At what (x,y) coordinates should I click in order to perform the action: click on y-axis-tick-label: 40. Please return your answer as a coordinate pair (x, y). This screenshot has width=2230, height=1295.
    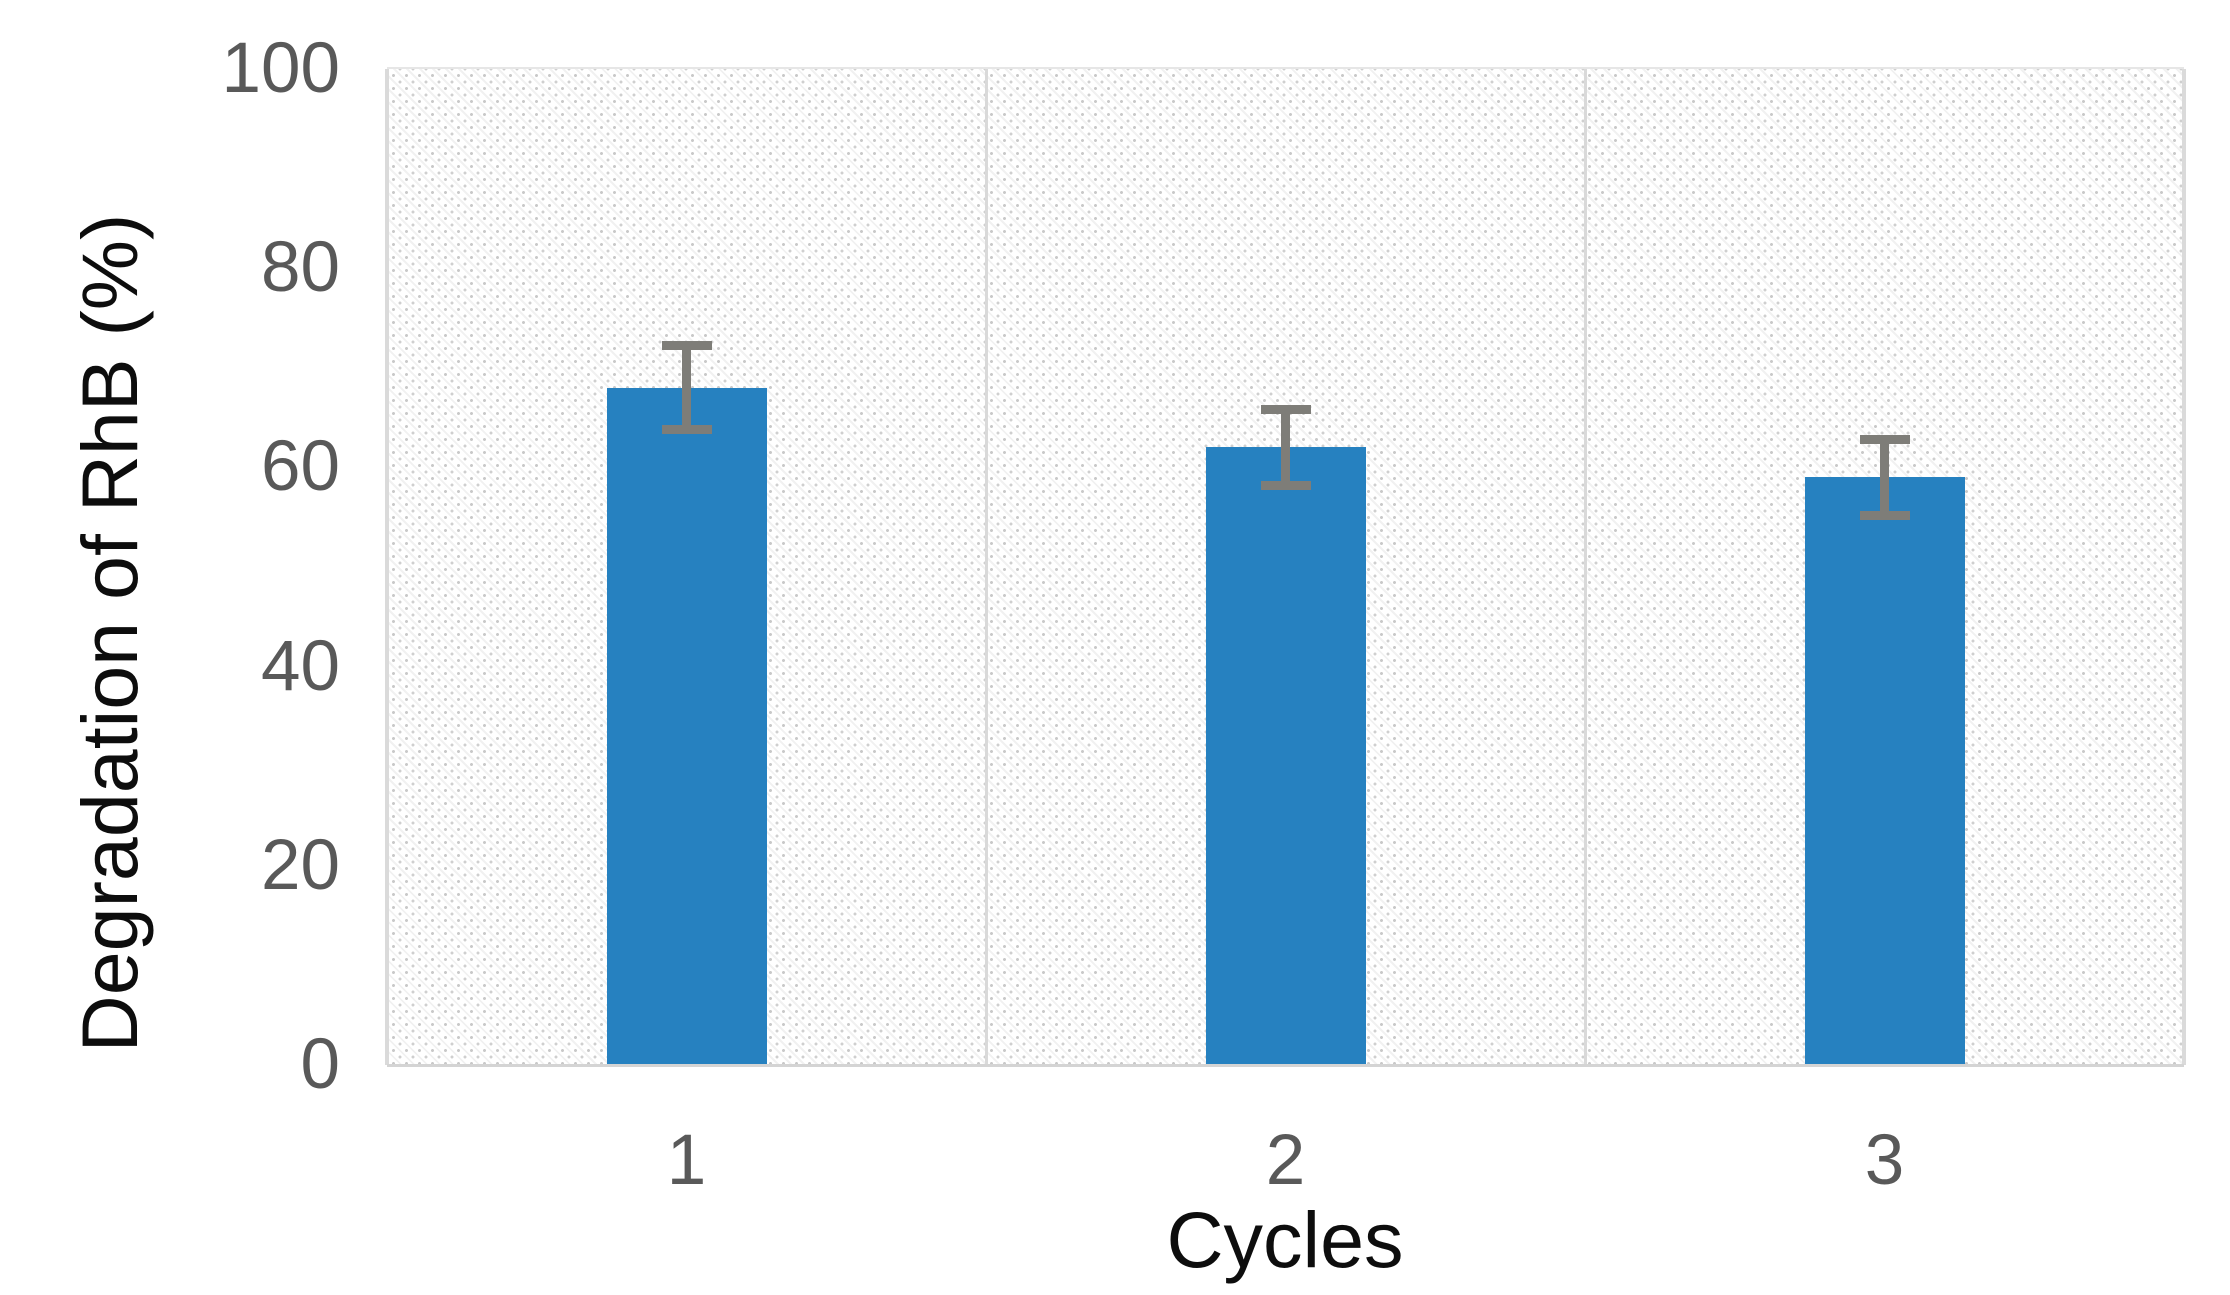
    Looking at the image, I should click on (300, 666).